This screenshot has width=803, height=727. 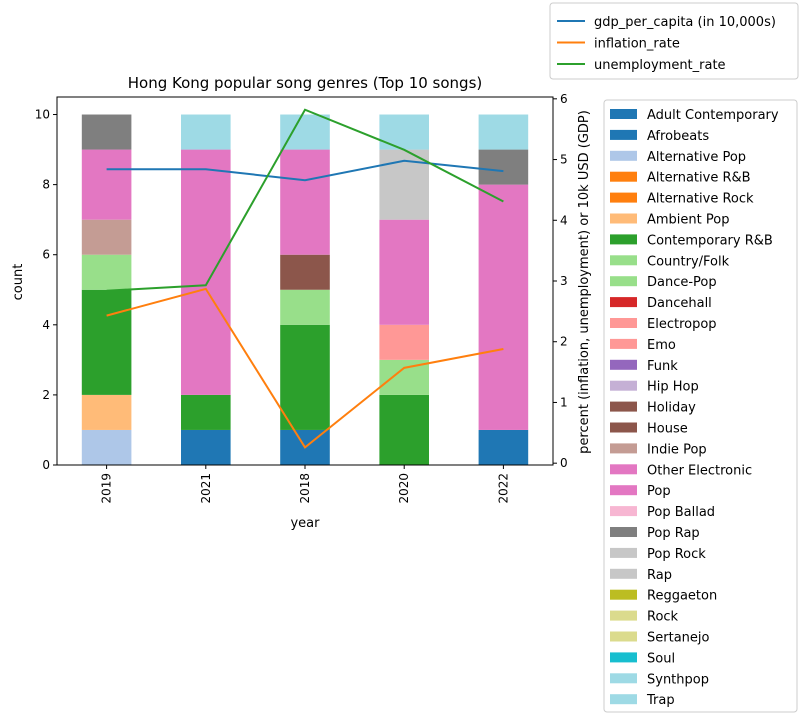 What do you see at coordinates (305, 523) in the screenshot?
I see `x-axis-label: year` at bounding box center [305, 523].